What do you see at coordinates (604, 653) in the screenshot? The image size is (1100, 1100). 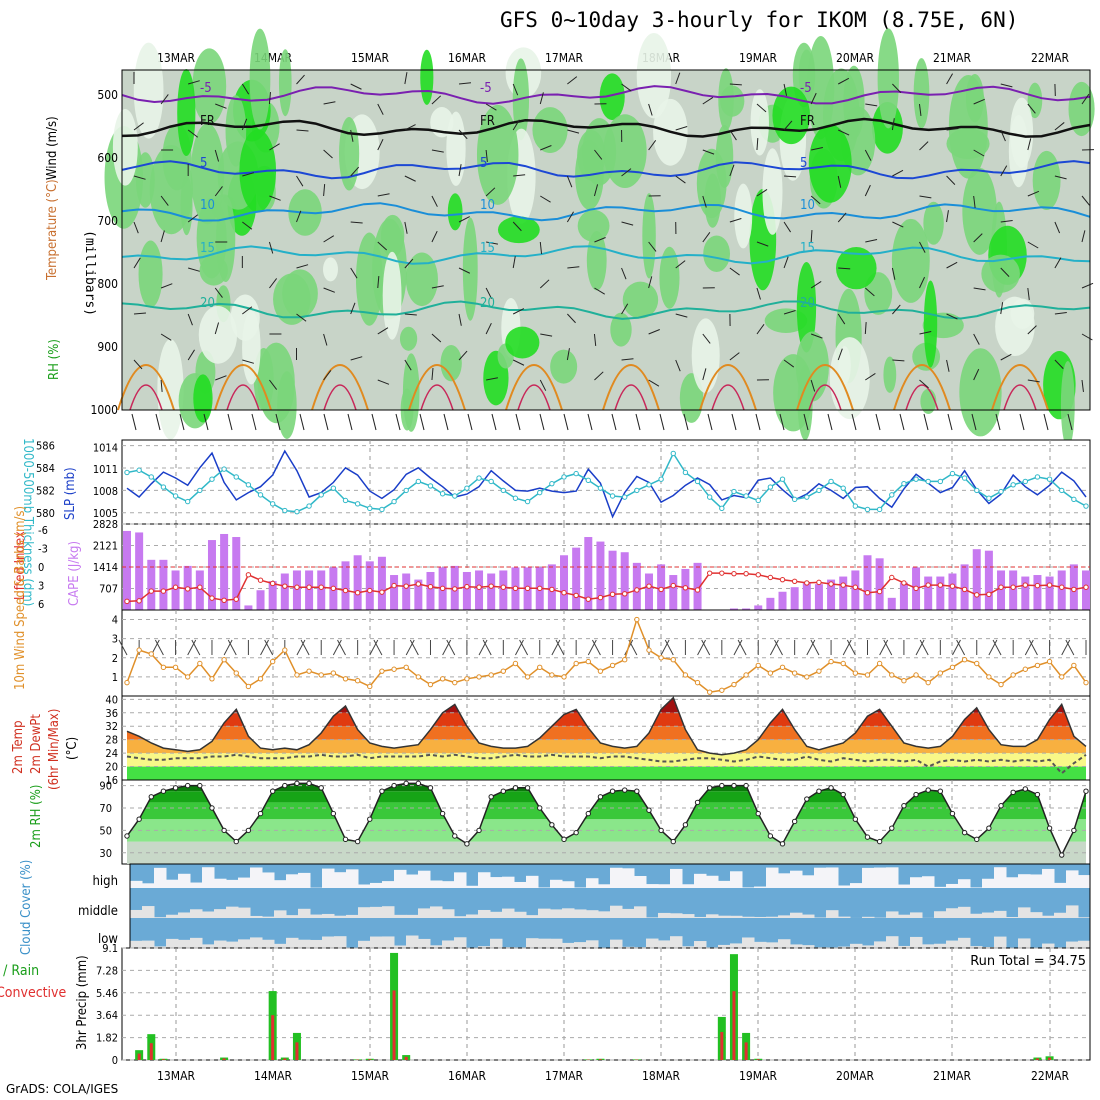 I see `wind-panel` at bounding box center [604, 653].